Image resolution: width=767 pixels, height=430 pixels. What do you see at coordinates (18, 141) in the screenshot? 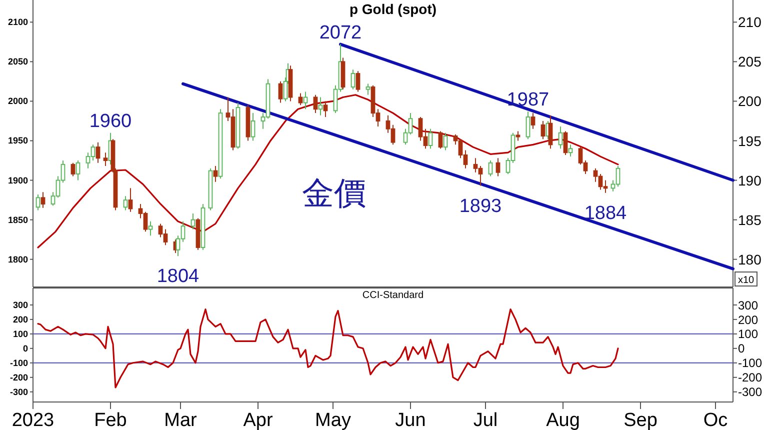
I see `y-tick-label: 1950` at bounding box center [18, 141].